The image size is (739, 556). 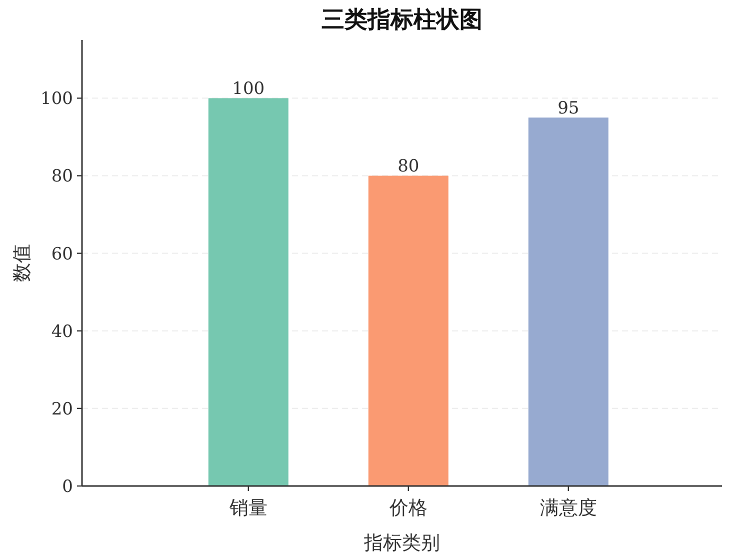 What do you see at coordinates (67, 487) in the screenshot?
I see `y-tick-label: 0` at bounding box center [67, 487].